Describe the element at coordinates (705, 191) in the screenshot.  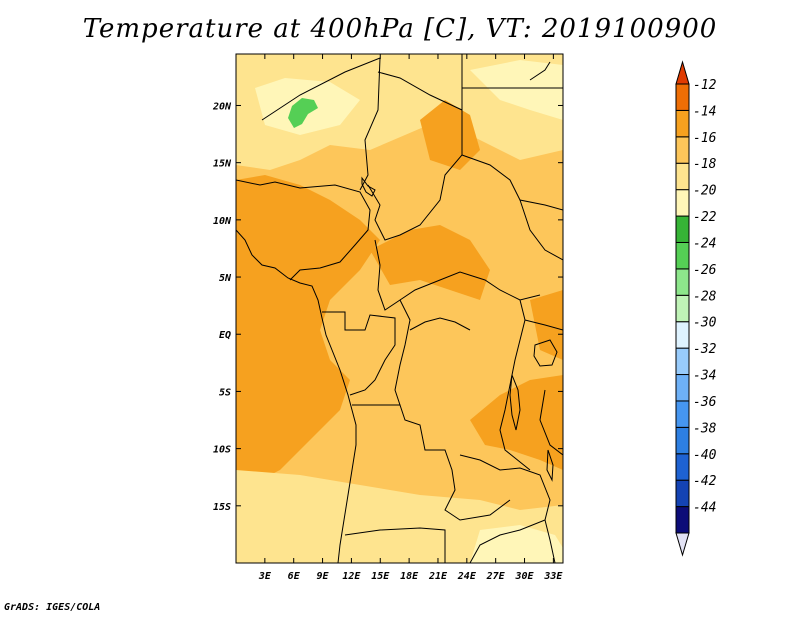
I see `colorbar-label: -20` at that location.